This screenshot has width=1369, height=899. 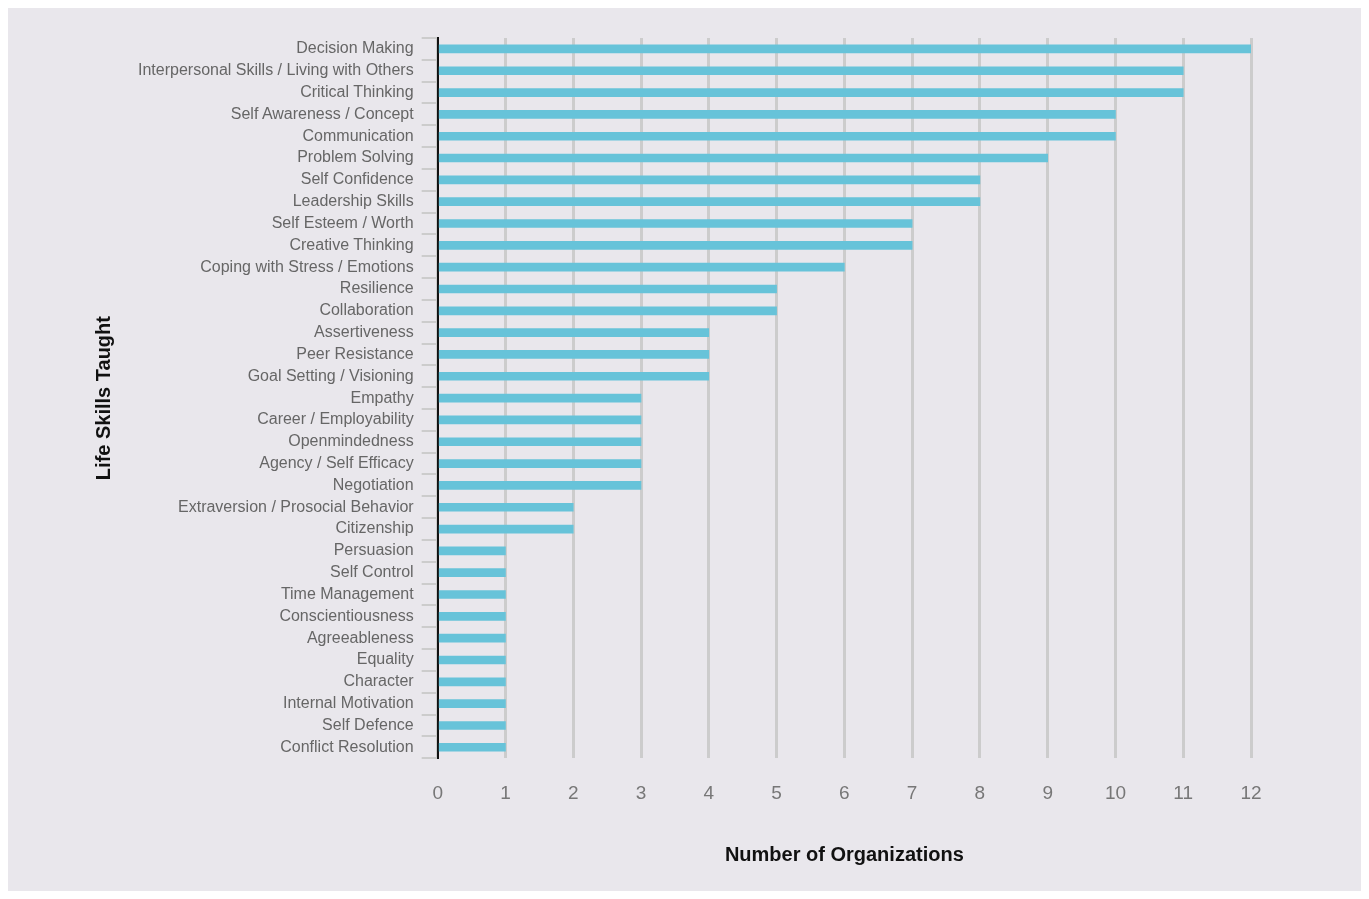 What do you see at coordinates (355, 48) in the screenshot?
I see `y-tick-label: Decision Making` at bounding box center [355, 48].